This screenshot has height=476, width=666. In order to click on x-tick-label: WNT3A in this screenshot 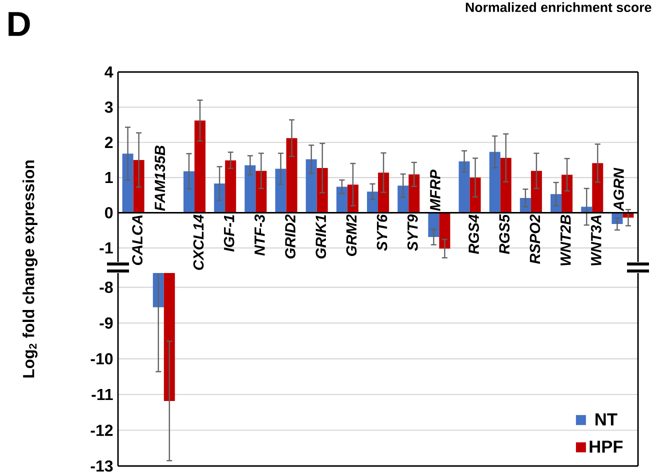, I will do `click(596, 240)`.